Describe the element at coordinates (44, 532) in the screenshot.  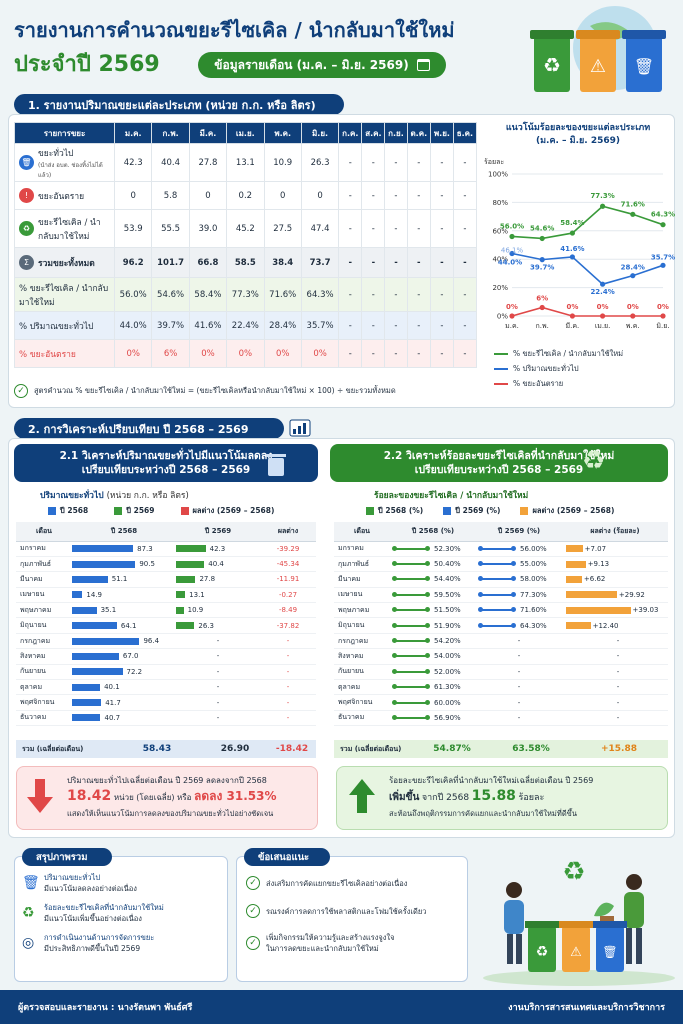
I see `col-month: เดือน` at that location.